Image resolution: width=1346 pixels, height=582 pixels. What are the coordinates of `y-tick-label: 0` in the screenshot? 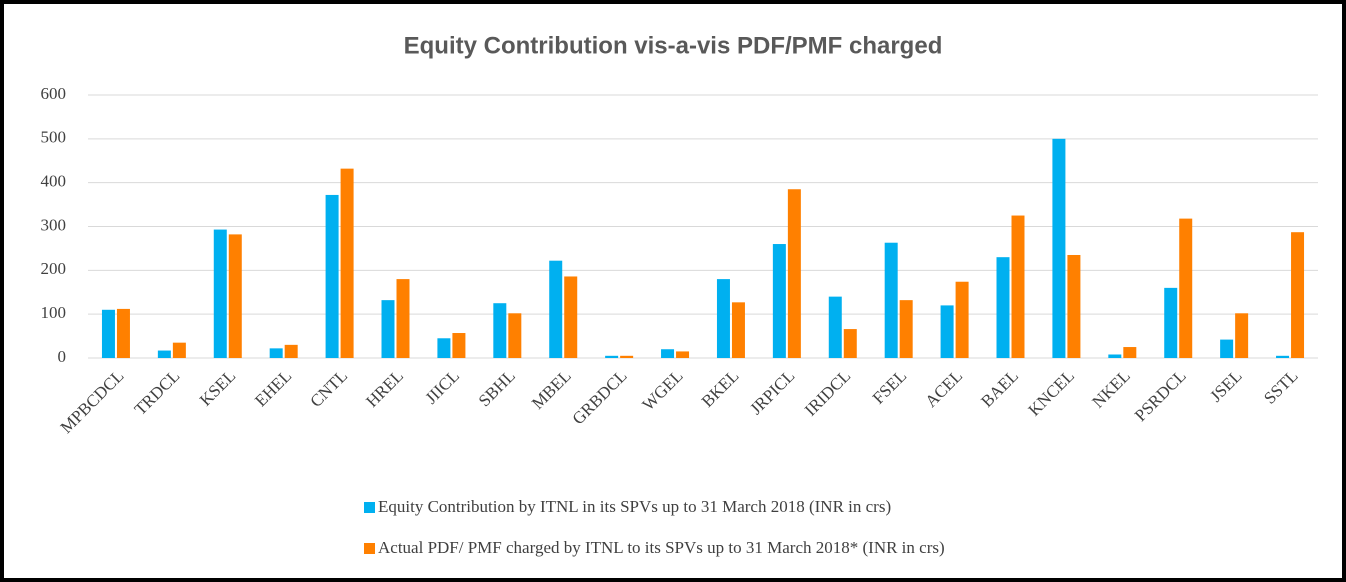 It's located at (62, 356).